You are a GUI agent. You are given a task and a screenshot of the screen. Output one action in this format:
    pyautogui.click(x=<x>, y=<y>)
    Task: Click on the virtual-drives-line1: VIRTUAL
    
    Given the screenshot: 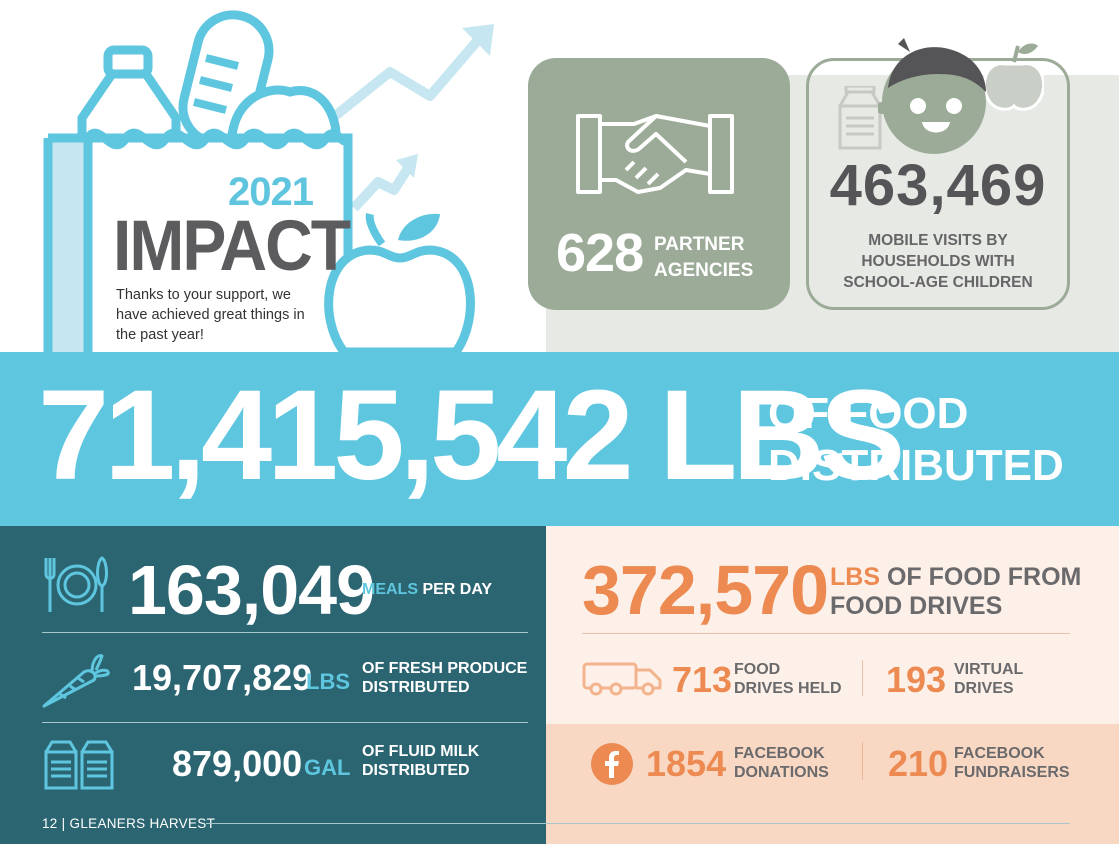 What is the action you would take?
    pyautogui.click(x=989, y=669)
    